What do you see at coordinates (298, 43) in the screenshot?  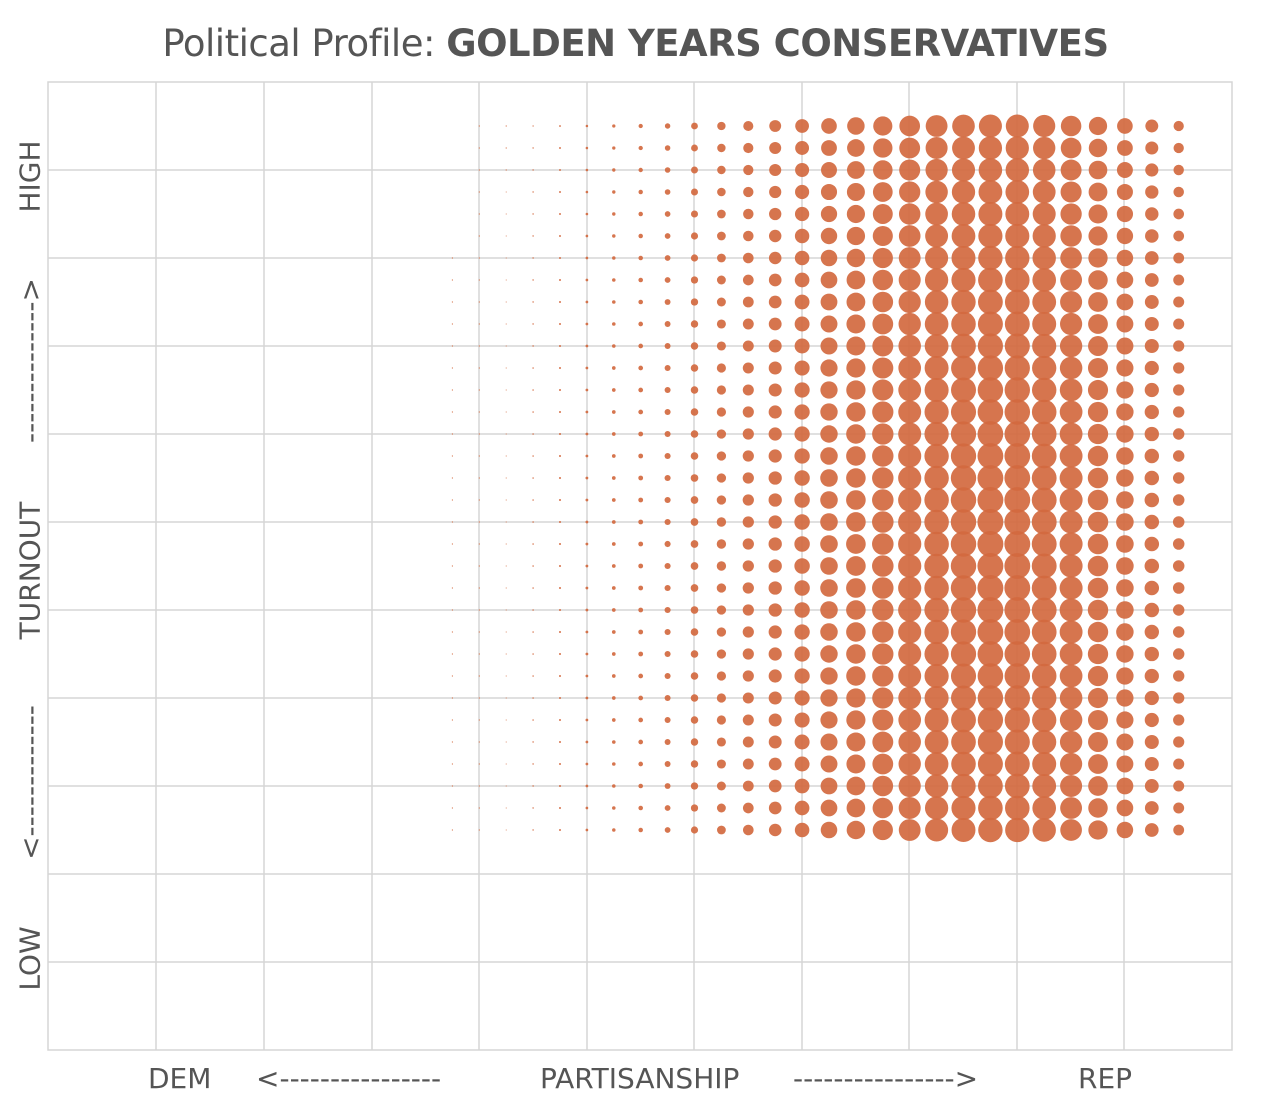 I see `title-prefix: Political Profile:` at bounding box center [298, 43].